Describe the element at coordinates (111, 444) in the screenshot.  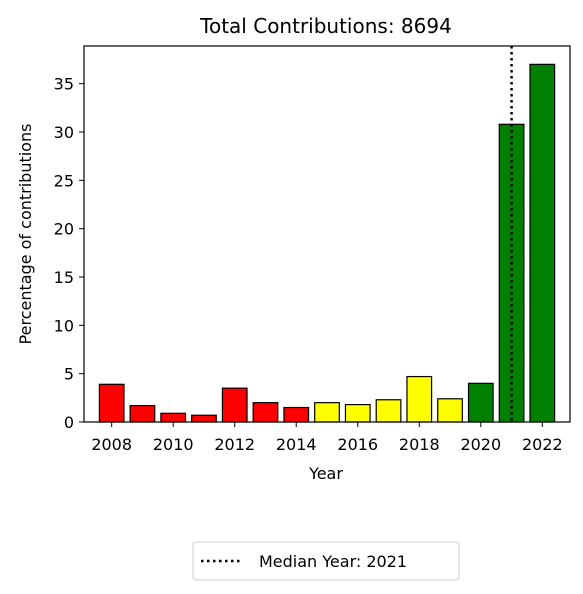
I see `x-tick-label-2008: 2008` at that location.